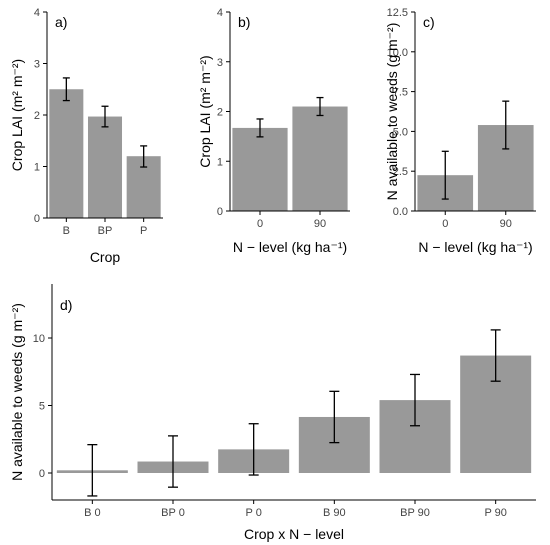 The height and width of the screenshot is (545, 550). I want to click on y-tick-label: 10.0, so click(397, 53).